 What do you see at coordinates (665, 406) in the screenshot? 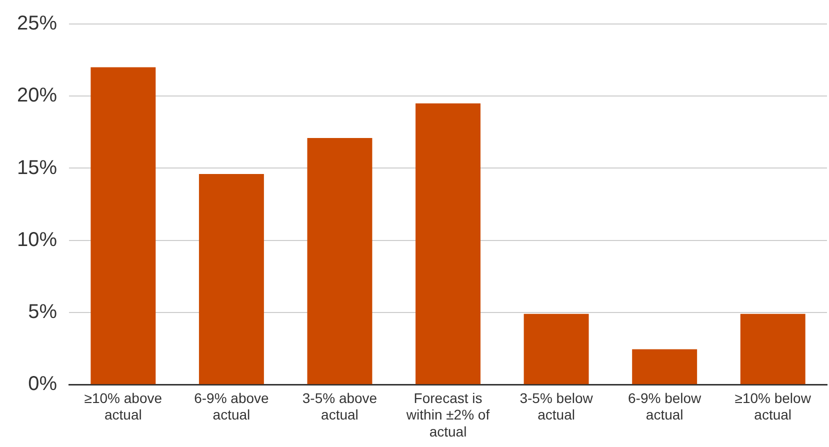
I see `x-tick-label: 6-9% below actual` at bounding box center [665, 406].